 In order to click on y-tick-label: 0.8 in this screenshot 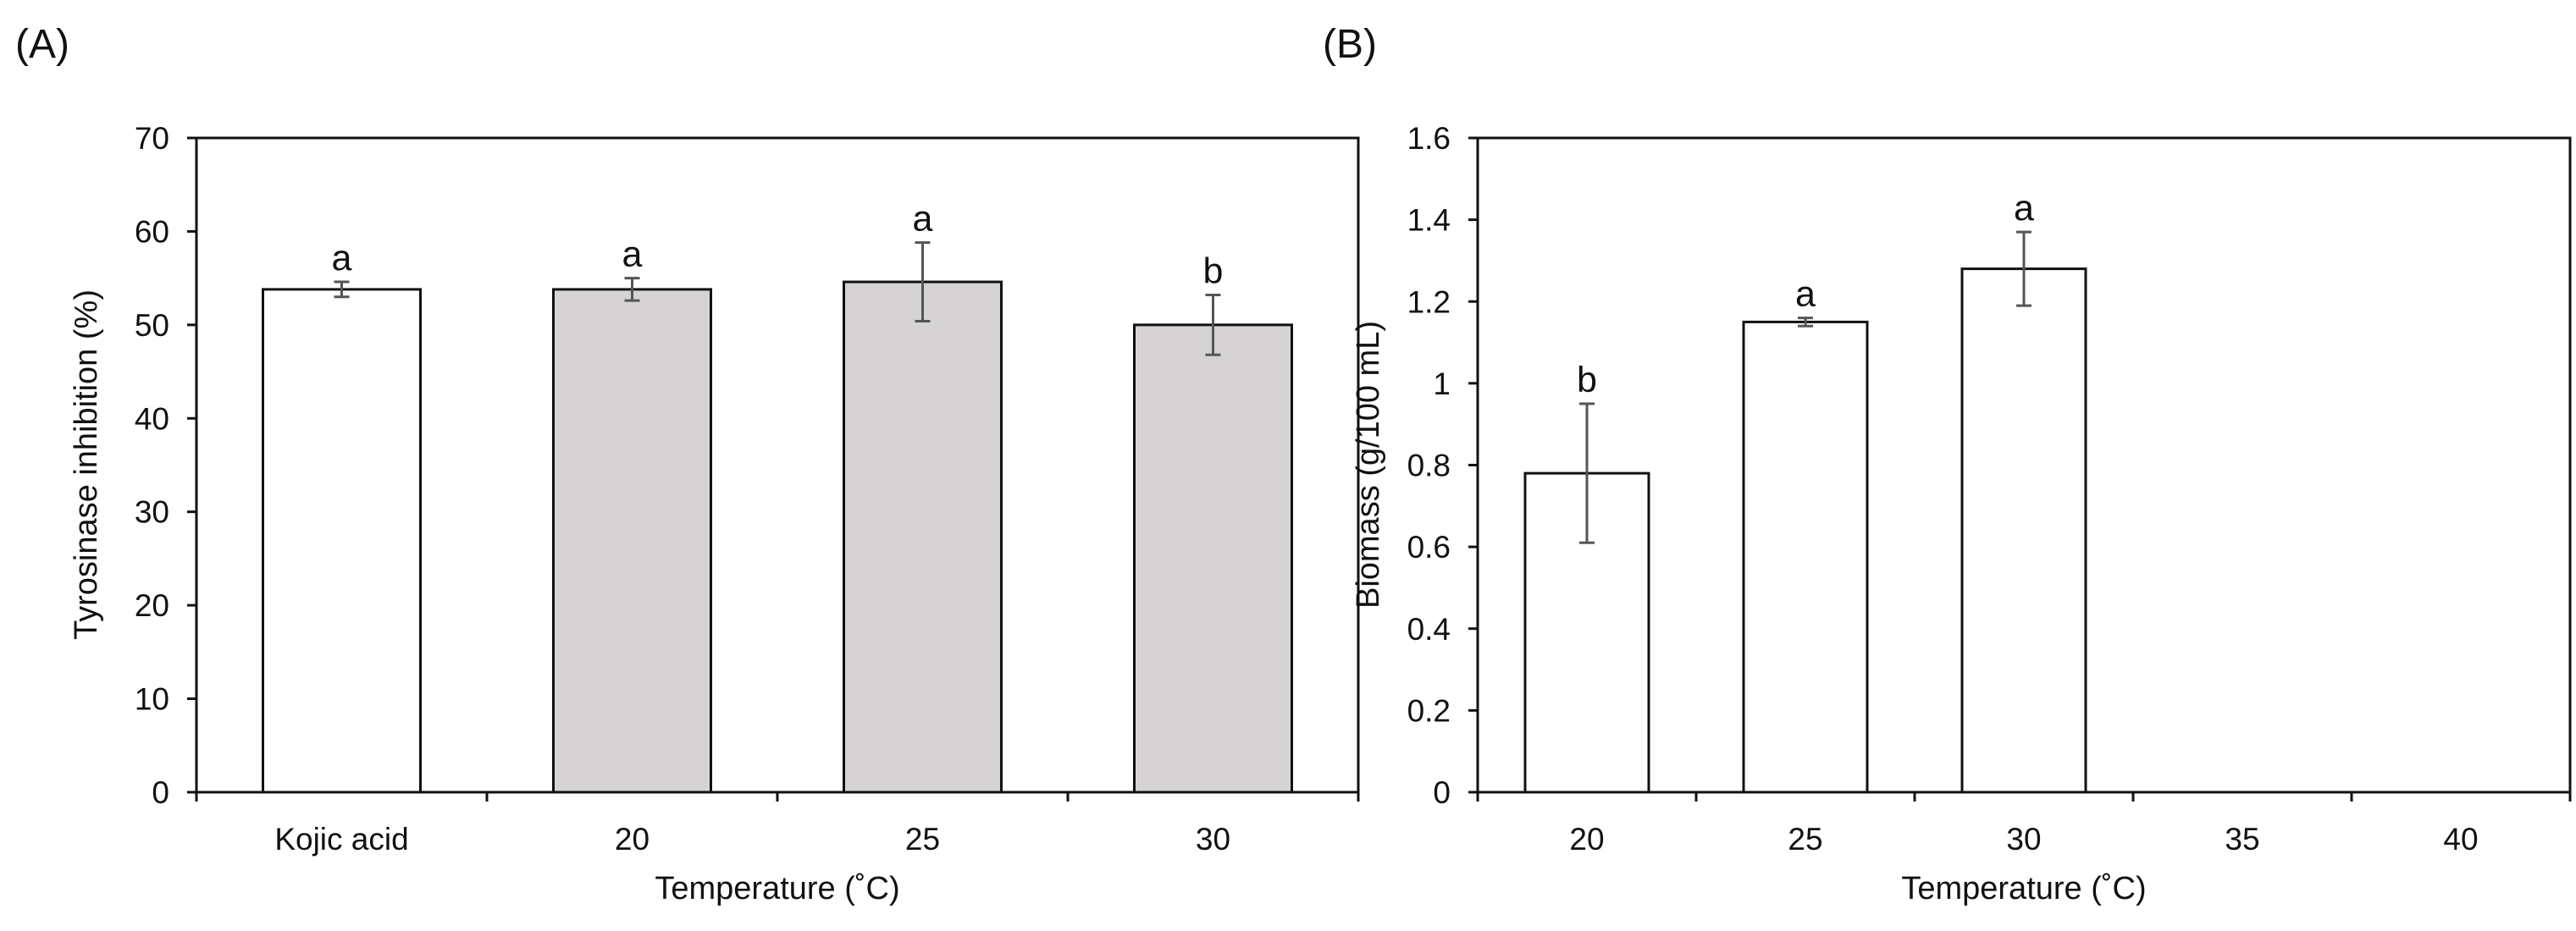, I will do `click(1429, 466)`.